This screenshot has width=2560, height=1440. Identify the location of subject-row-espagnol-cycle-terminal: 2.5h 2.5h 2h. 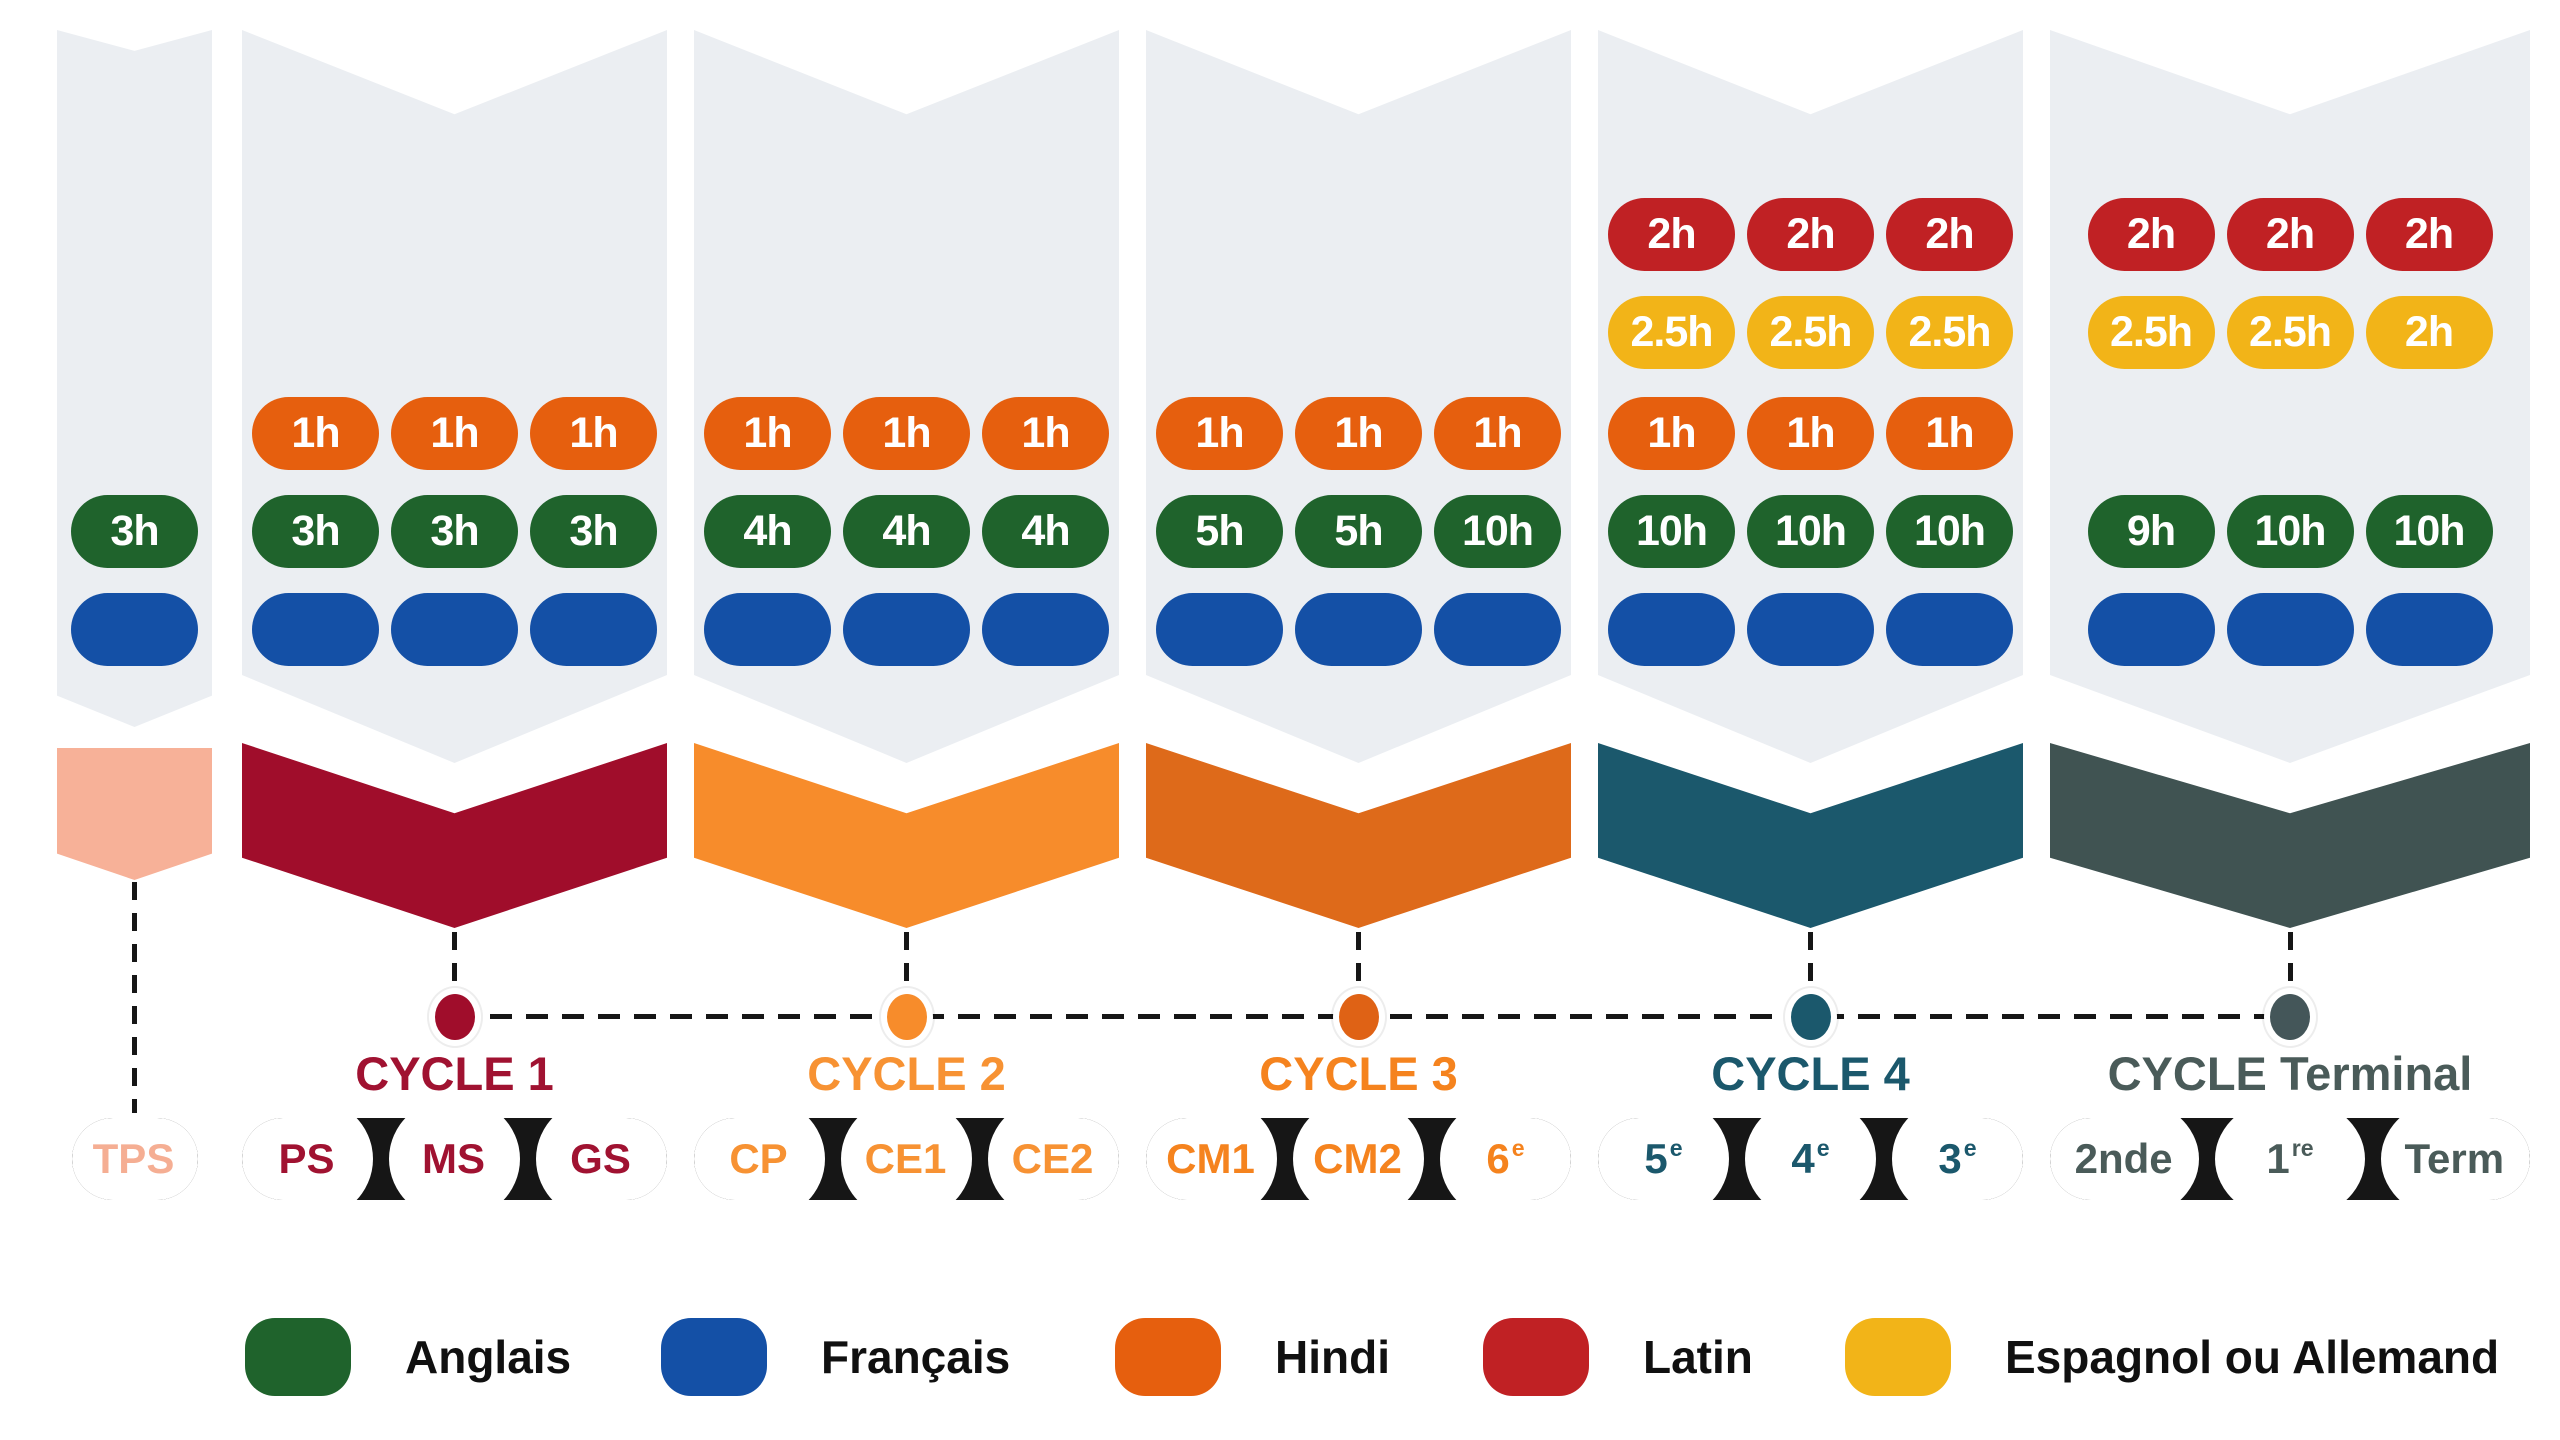
(2290, 332).